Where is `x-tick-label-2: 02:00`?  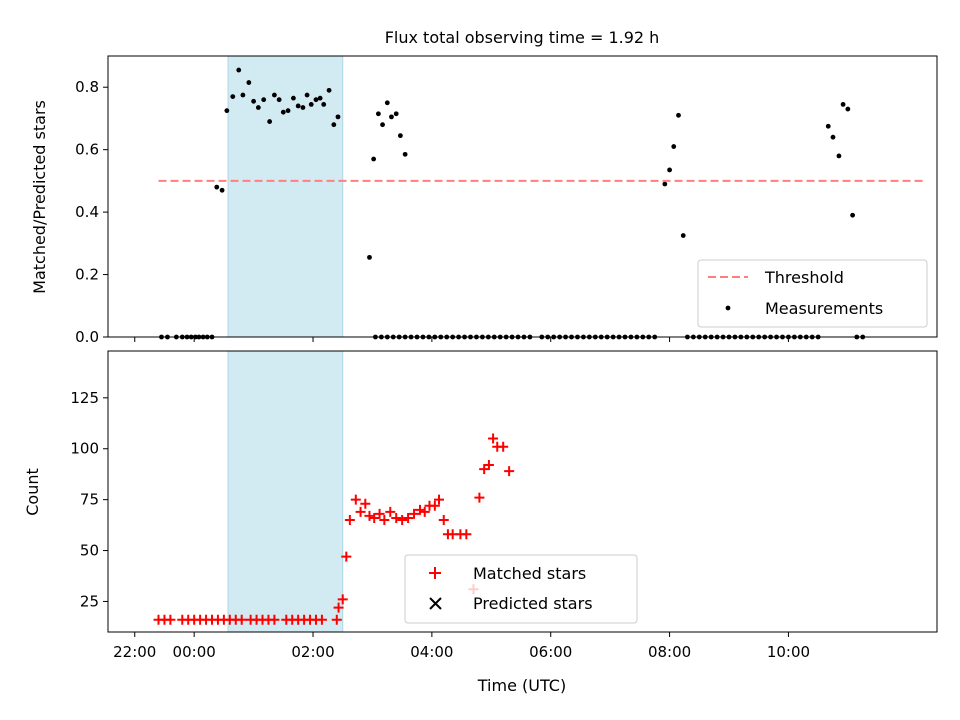 x-tick-label-2: 02:00 is located at coordinates (312, 652).